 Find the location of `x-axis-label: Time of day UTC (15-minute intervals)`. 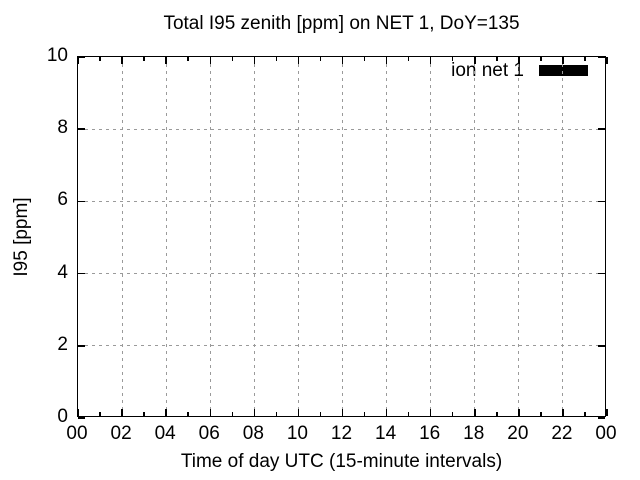

x-axis-label: Time of day UTC (15-minute intervals) is located at coordinates (341, 461).